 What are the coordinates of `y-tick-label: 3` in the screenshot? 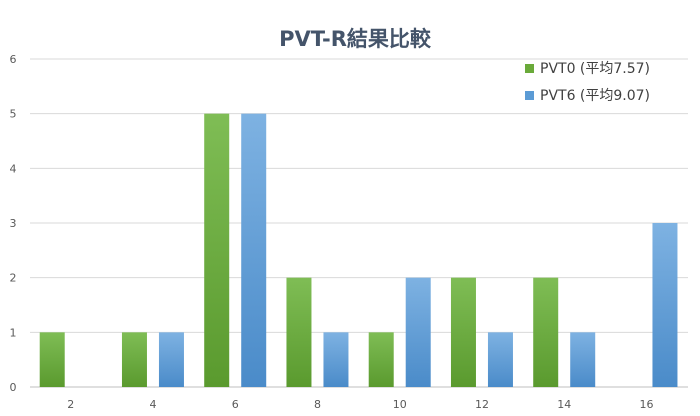 It's located at (13, 223).